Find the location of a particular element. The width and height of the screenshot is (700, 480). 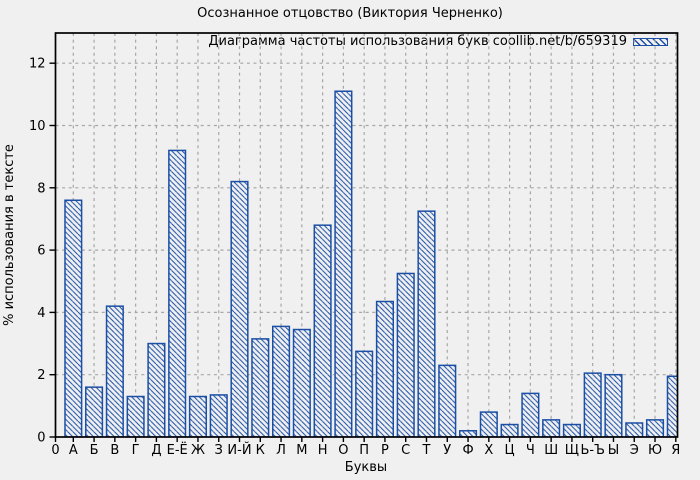

bar-С is located at coordinates (405, 354).